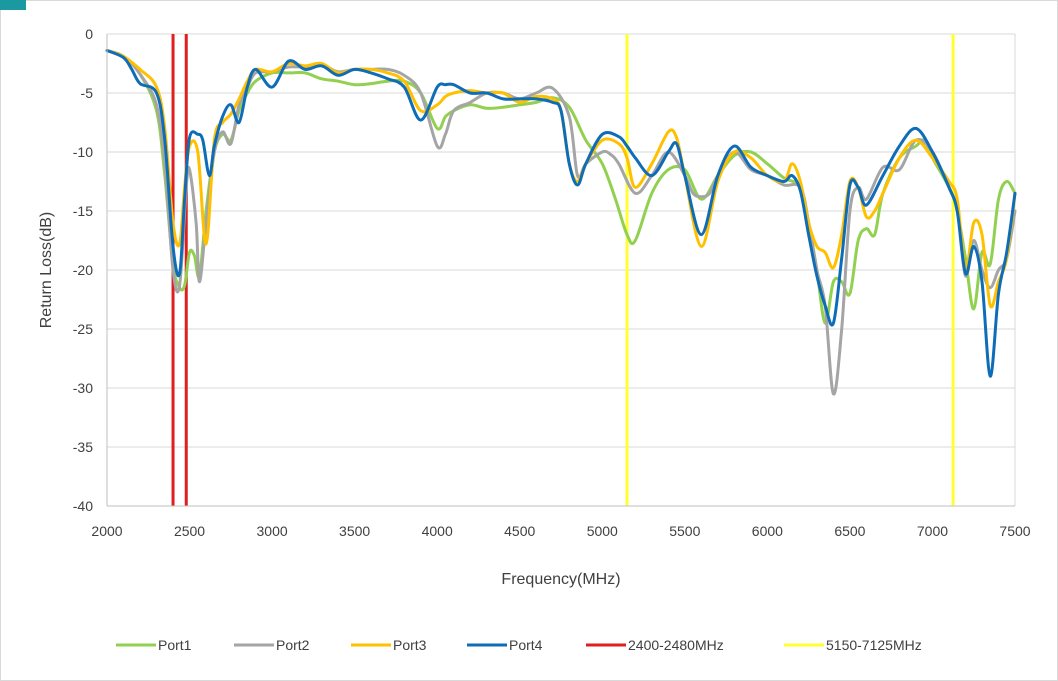  I want to click on legend-label: Port4, so click(526, 645).